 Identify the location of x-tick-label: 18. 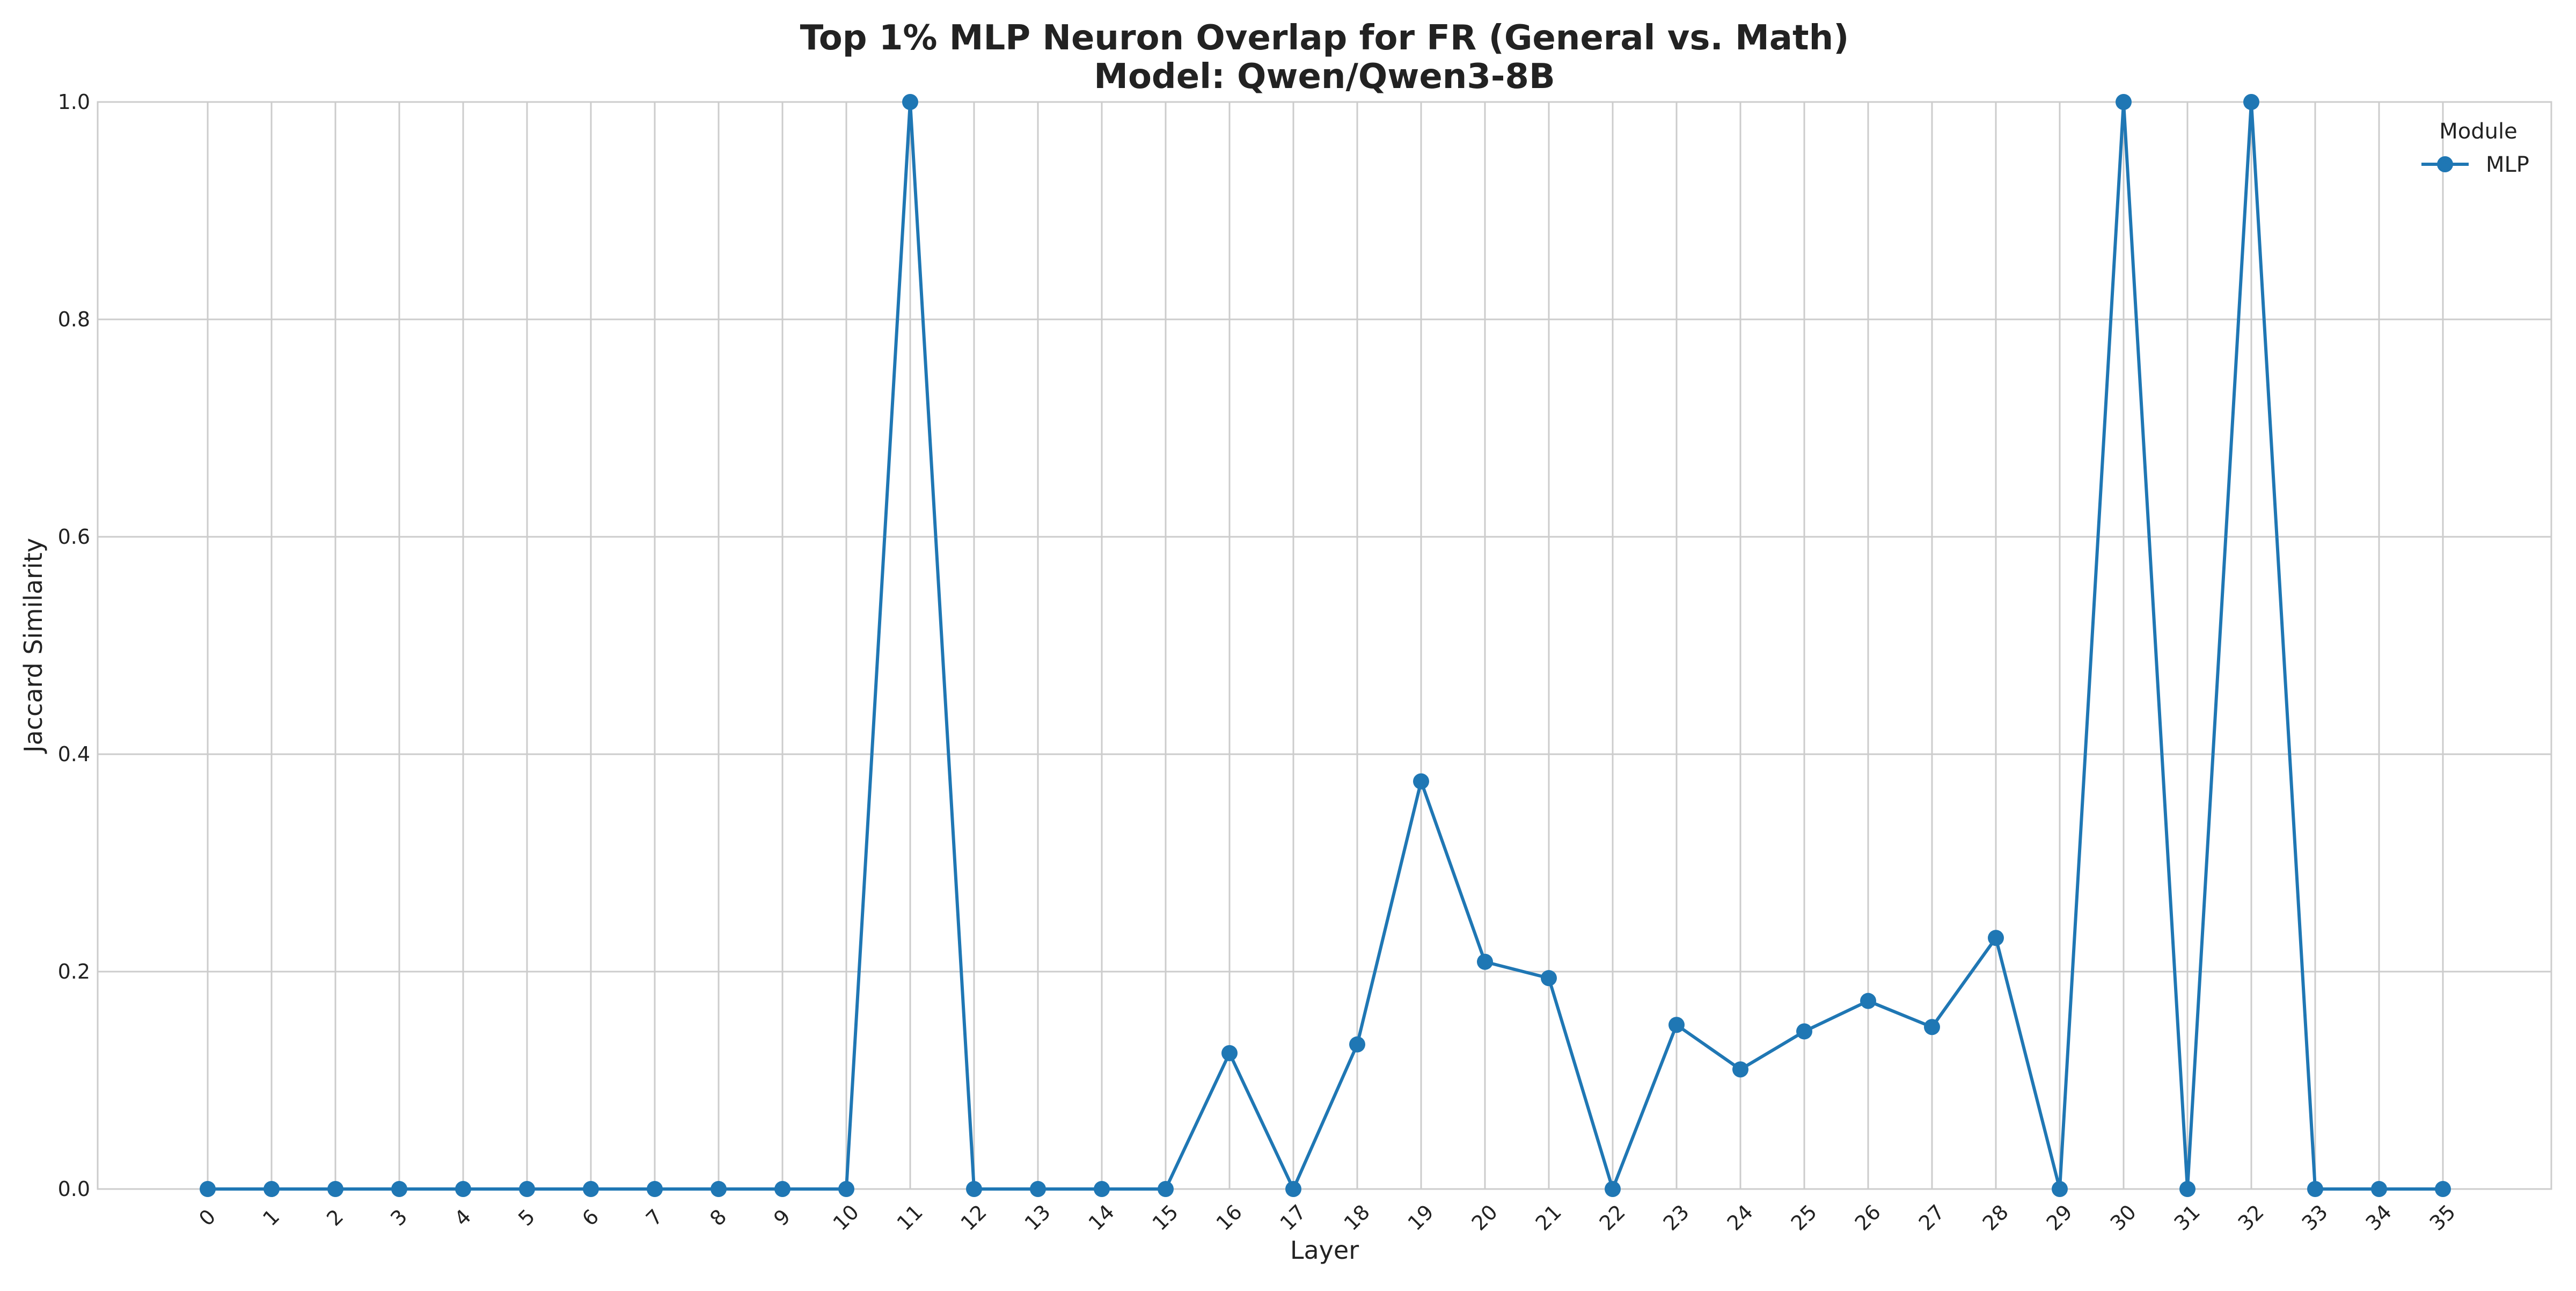
(1357, 1217).